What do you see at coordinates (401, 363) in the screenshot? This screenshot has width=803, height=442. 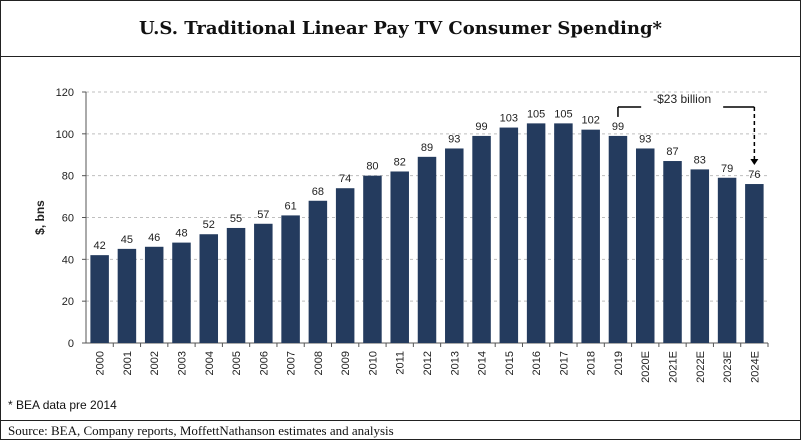 I see `x-tick-label: 2011` at bounding box center [401, 363].